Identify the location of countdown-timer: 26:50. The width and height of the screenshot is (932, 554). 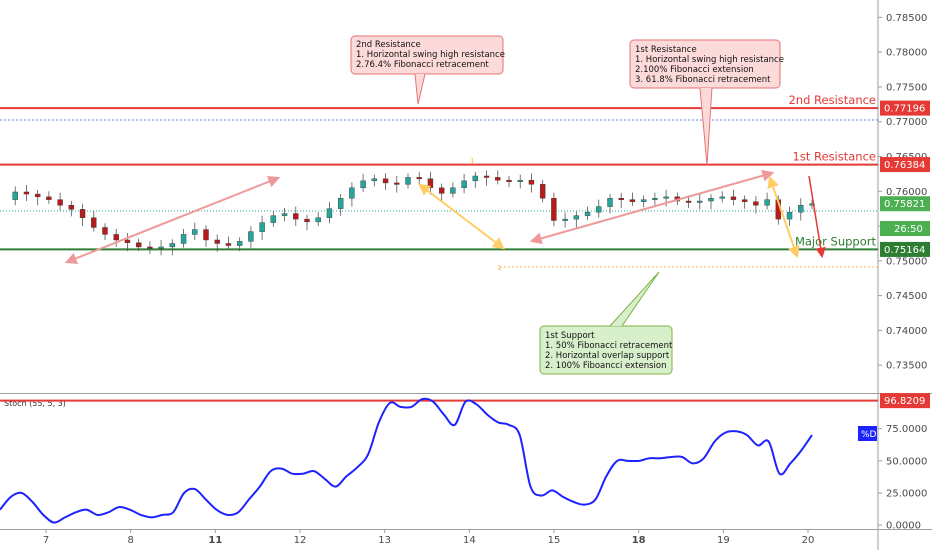
(908, 229).